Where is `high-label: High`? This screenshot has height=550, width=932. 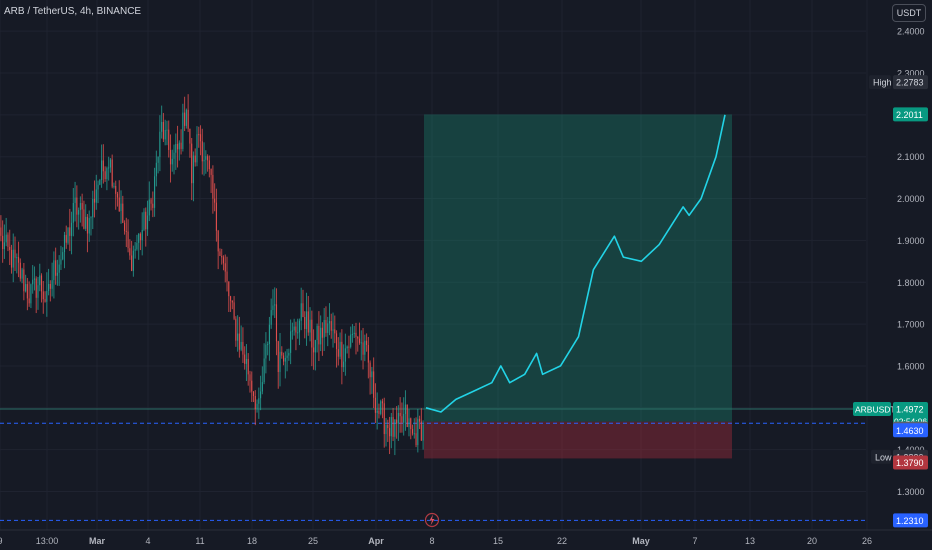
high-label: High is located at coordinates (882, 83).